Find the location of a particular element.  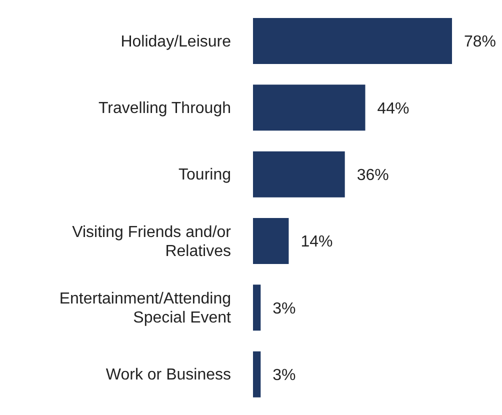

data-label: 14% is located at coordinates (316, 242).